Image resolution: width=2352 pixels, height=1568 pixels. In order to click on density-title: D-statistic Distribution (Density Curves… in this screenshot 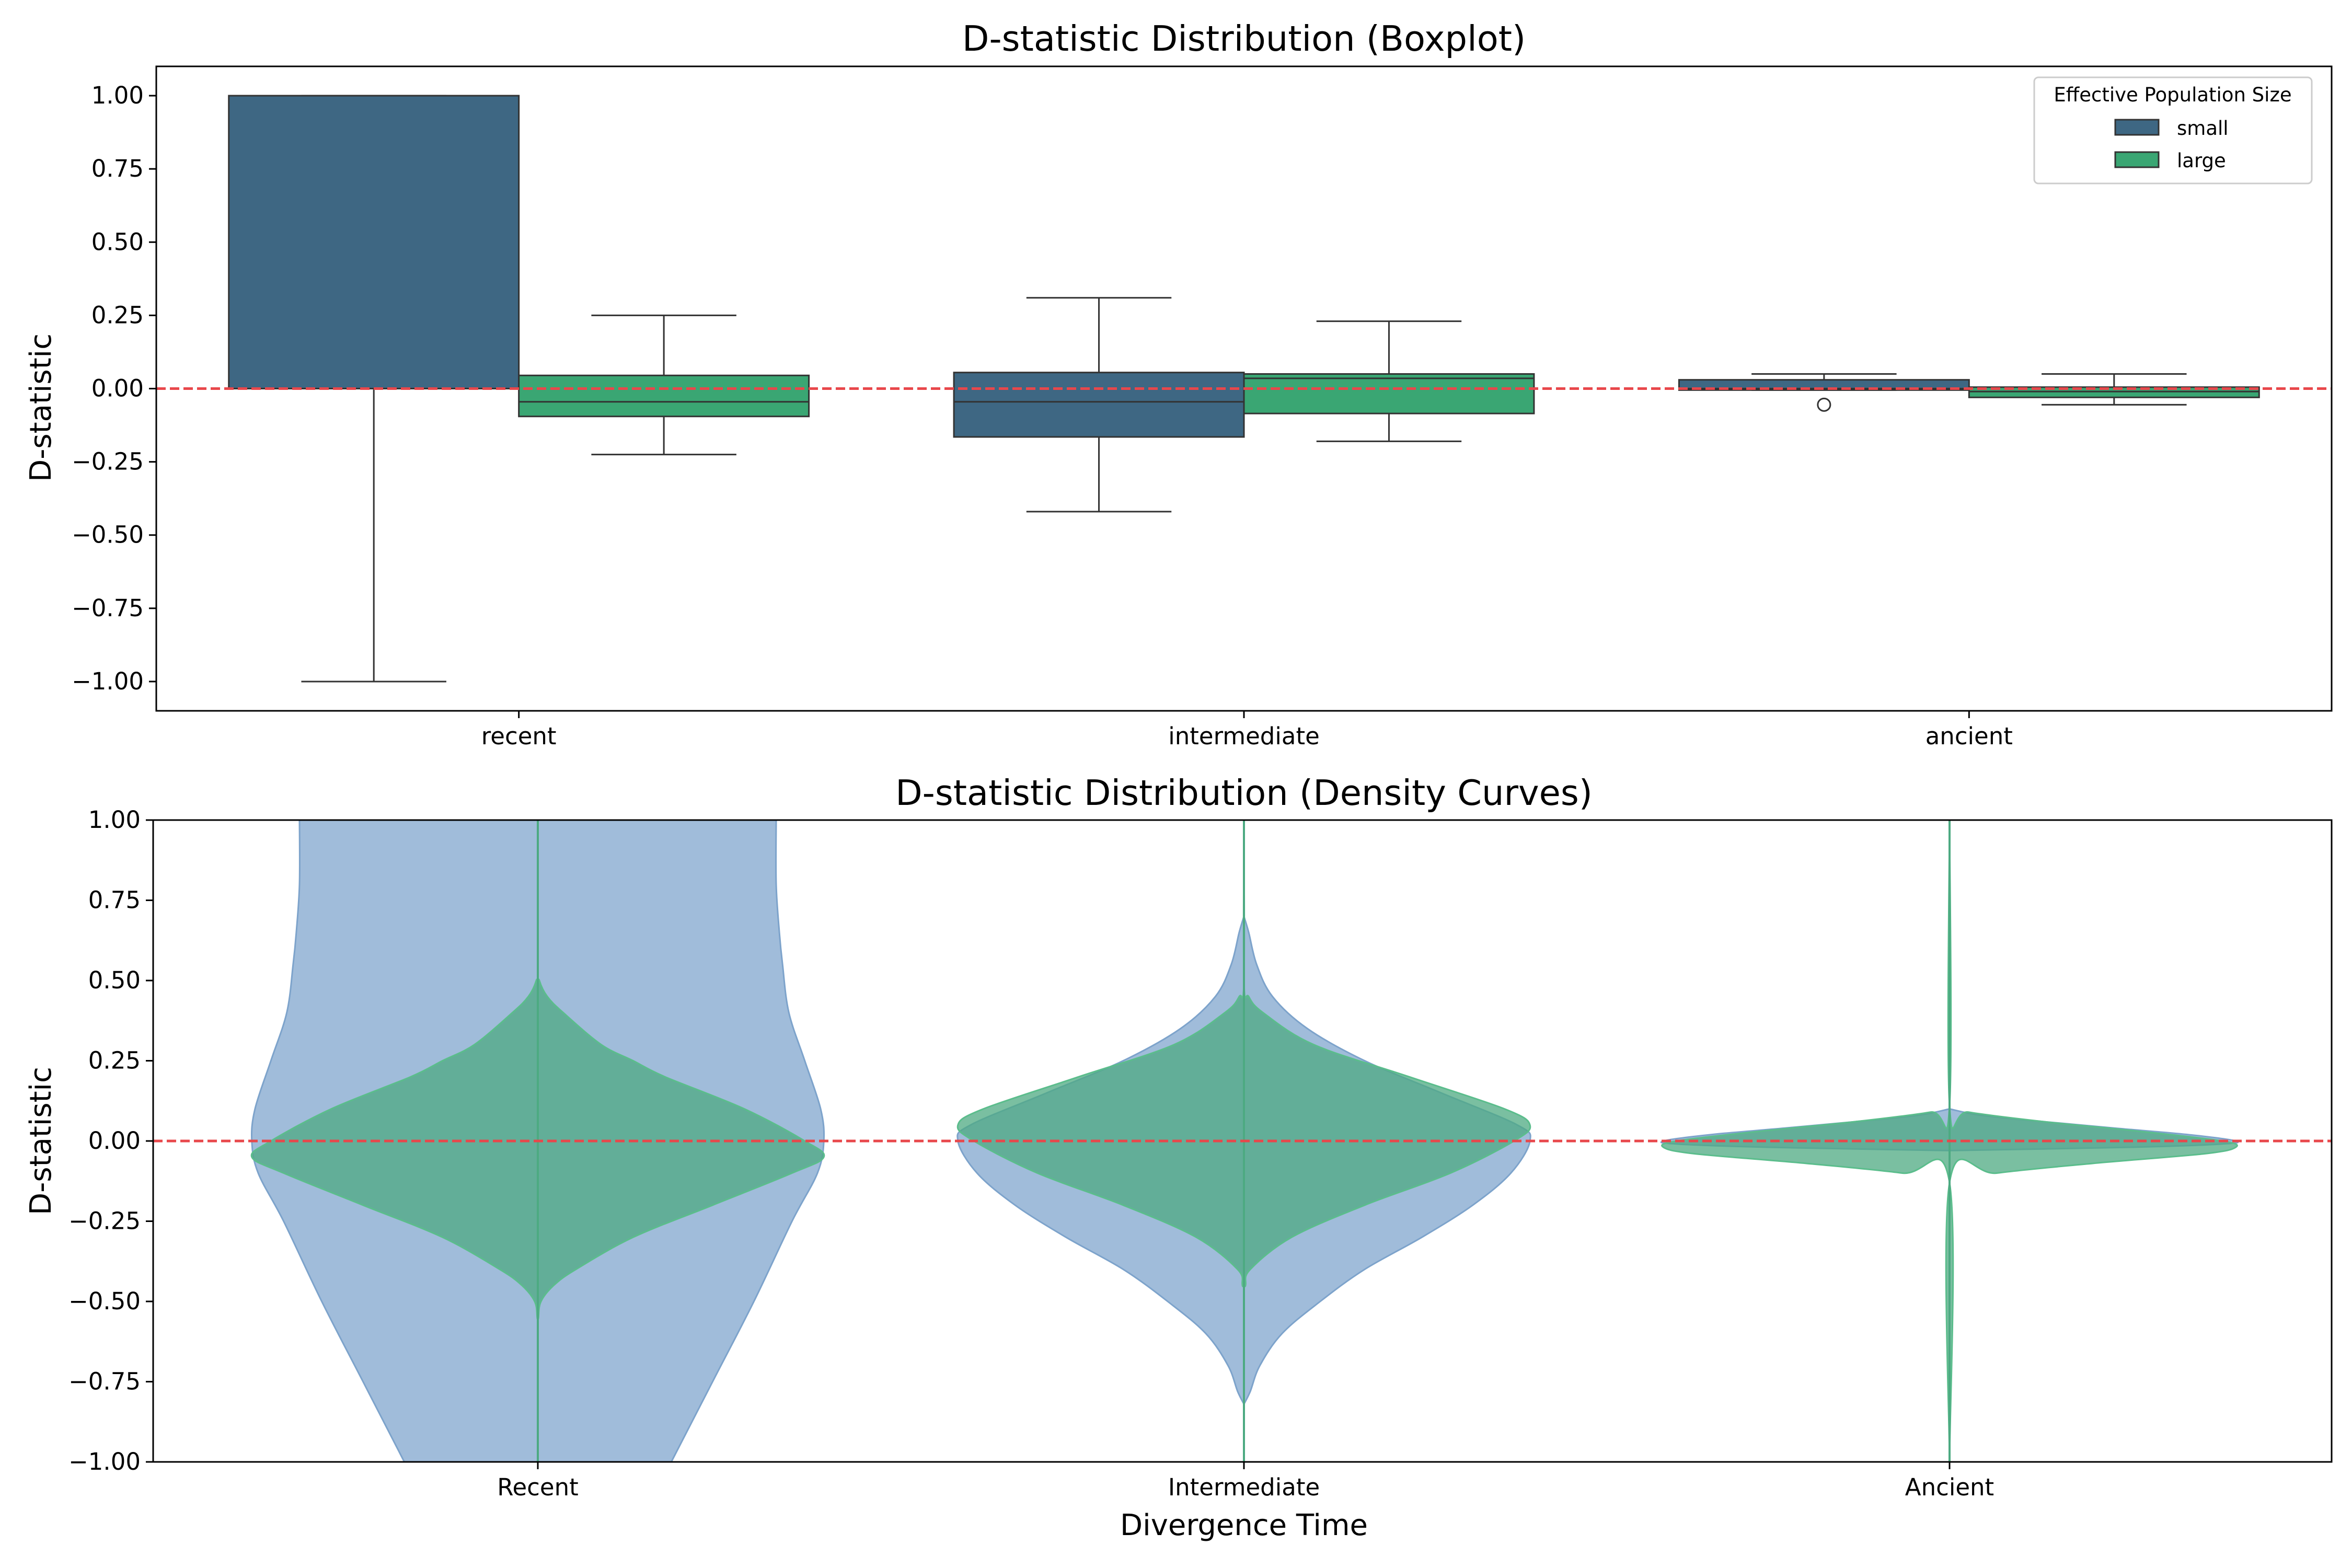, I will do `click(1244, 793)`.